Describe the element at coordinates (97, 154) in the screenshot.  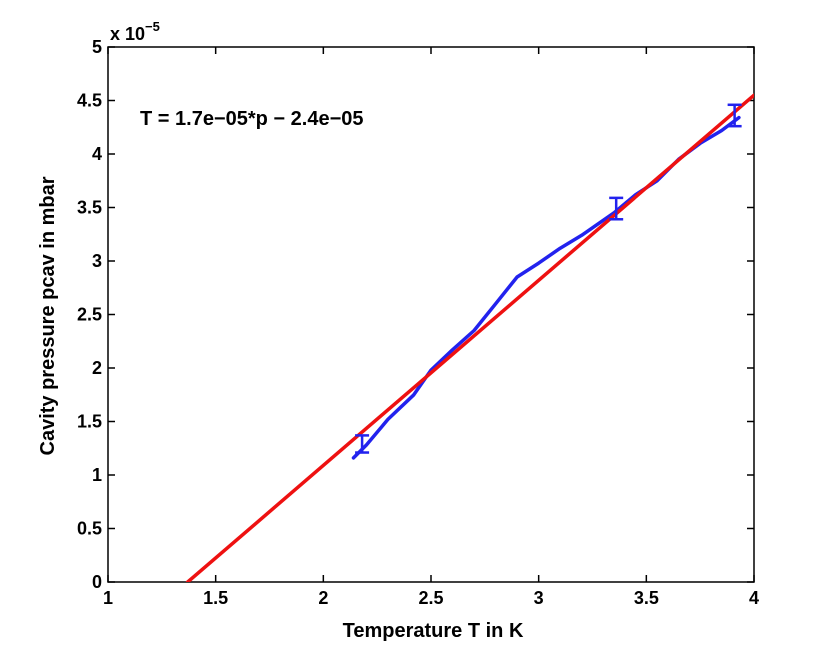
I see `y-tick-label: 4` at that location.